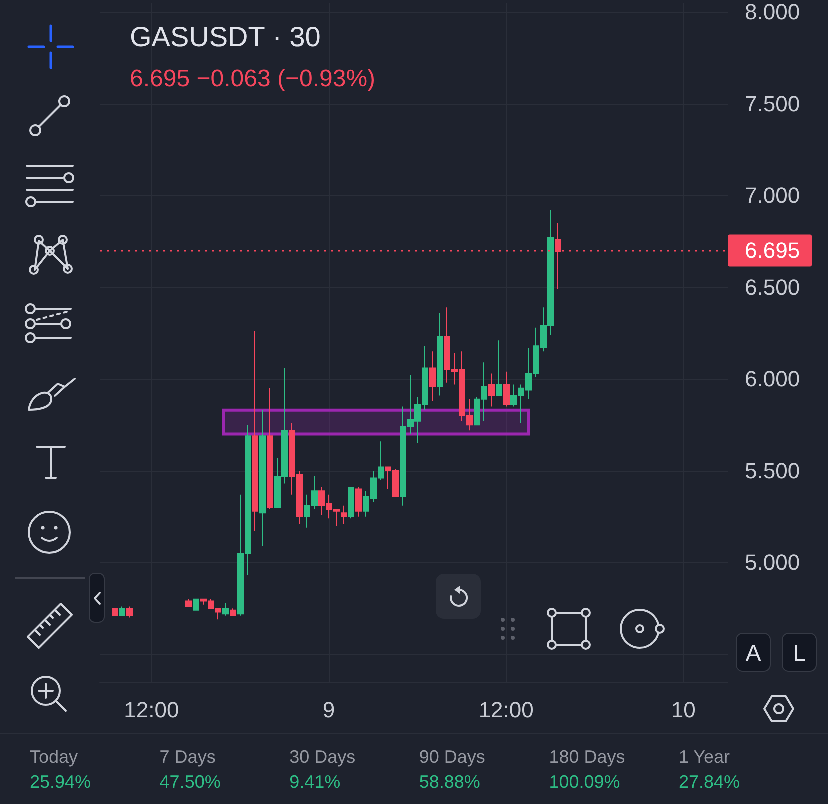 The height and width of the screenshot is (804, 828). What do you see at coordinates (54, 757) in the screenshot?
I see `text: Today` at bounding box center [54, 757].